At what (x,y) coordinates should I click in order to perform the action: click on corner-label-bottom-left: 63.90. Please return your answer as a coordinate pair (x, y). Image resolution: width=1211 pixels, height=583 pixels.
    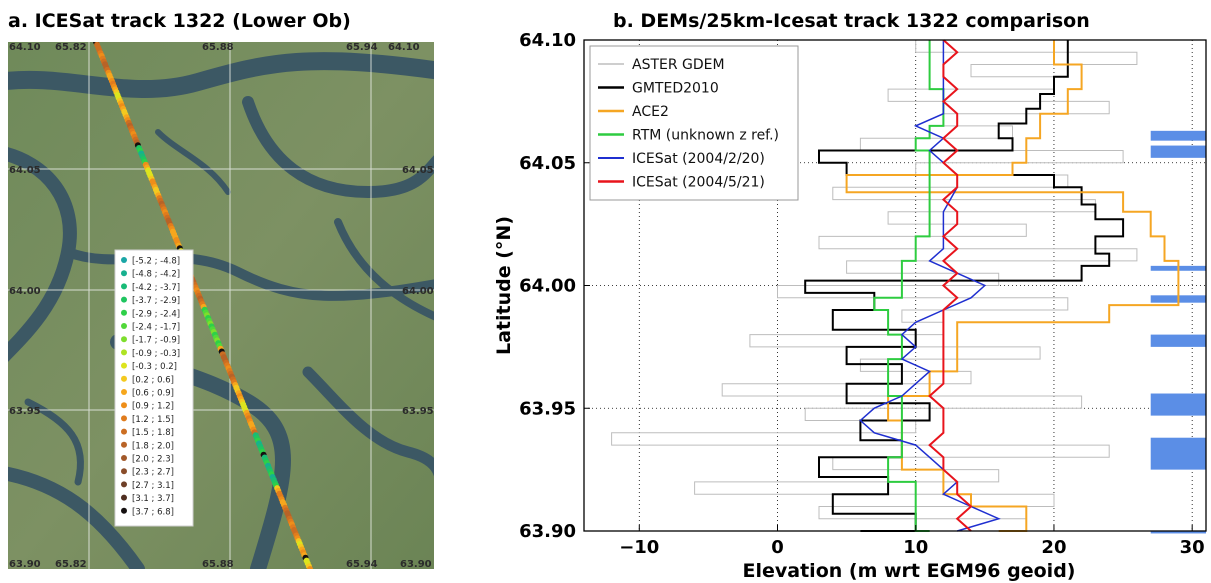
    Looking at the image, I should click on (25, 564).